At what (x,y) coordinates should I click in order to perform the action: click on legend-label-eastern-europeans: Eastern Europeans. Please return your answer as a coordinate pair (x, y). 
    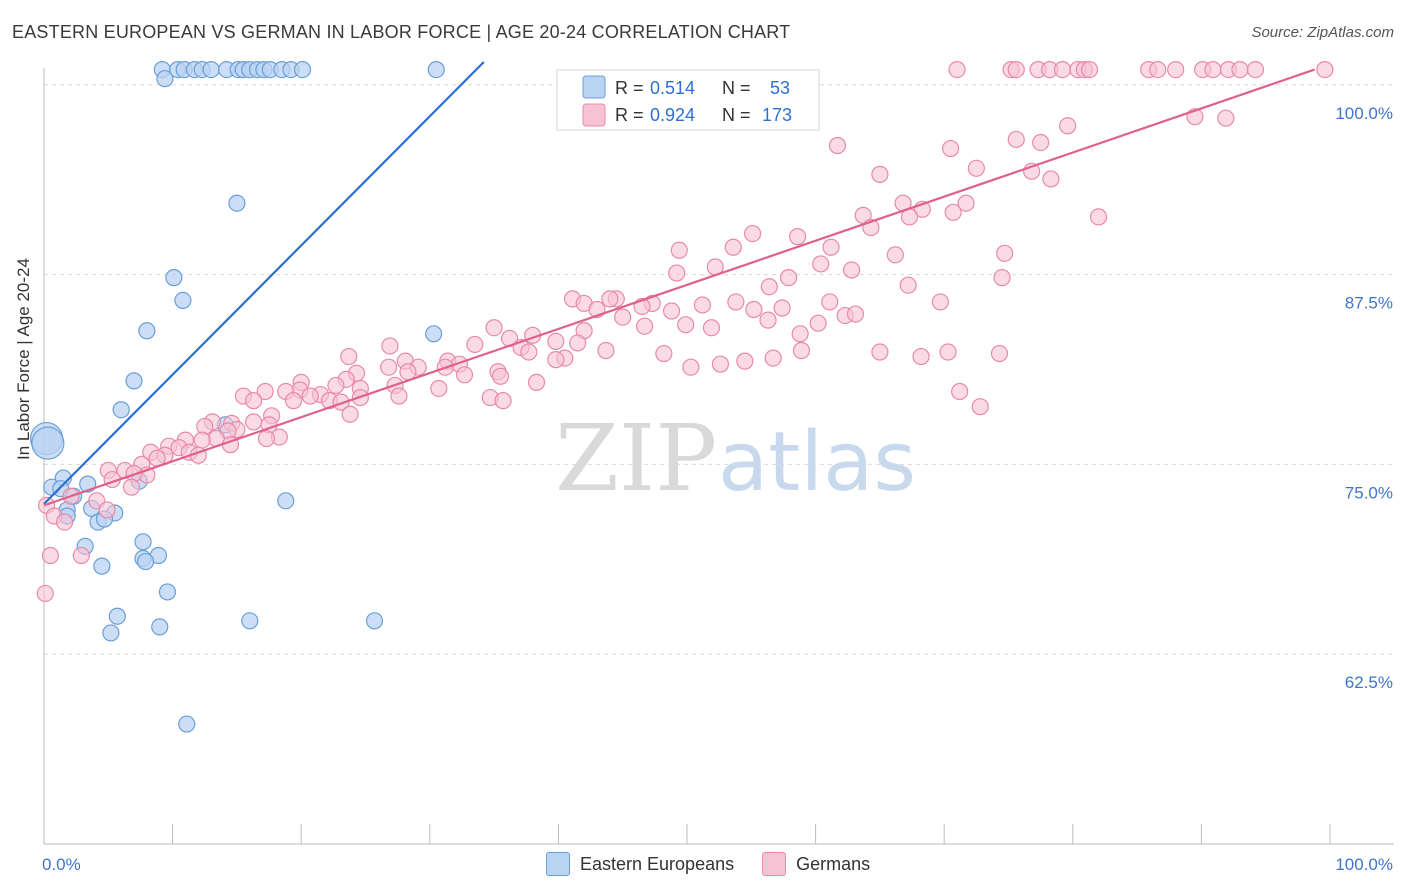
    Looking at the image, I should click on (657, 863).